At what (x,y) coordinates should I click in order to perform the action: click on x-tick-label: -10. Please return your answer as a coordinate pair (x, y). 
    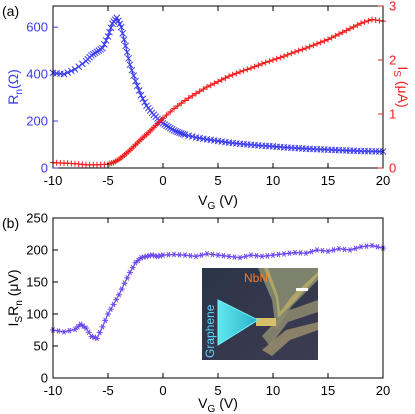
    Looking at the image, I should click on (53, 180).